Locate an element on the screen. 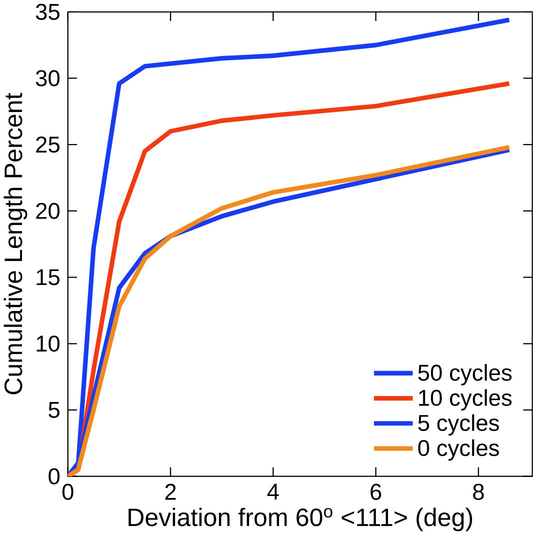 Image resolution: width=533 pixels, height=535 pixels. x-axis-title: Deviation from 60$^{o}$ <111> (deg) is located at coordinates (300, 520).